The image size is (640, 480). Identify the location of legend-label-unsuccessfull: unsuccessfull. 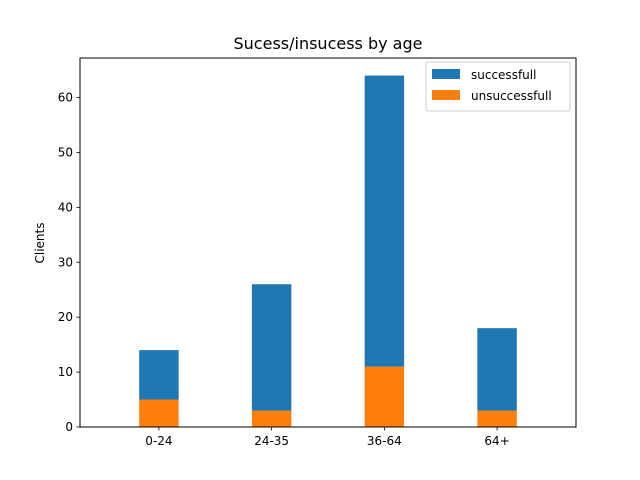
(511, 96).